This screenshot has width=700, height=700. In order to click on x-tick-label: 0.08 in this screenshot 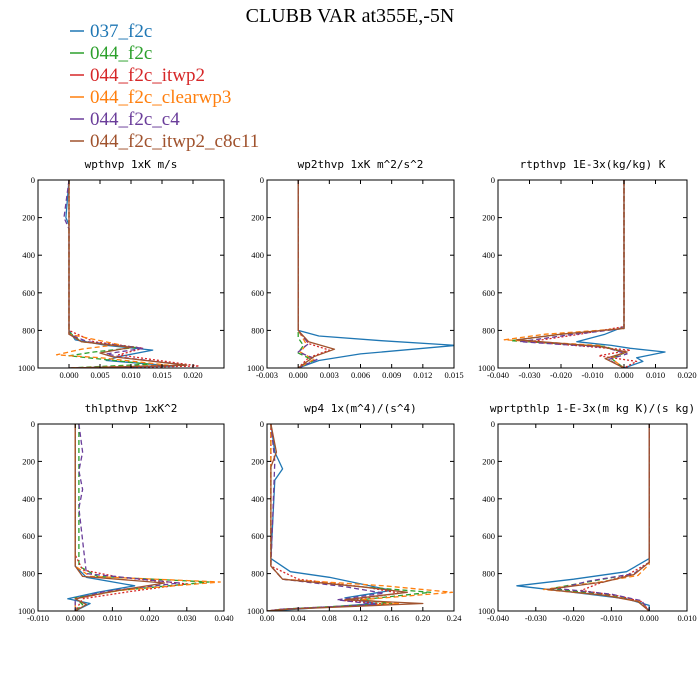, I will do `click(329, 618)`.